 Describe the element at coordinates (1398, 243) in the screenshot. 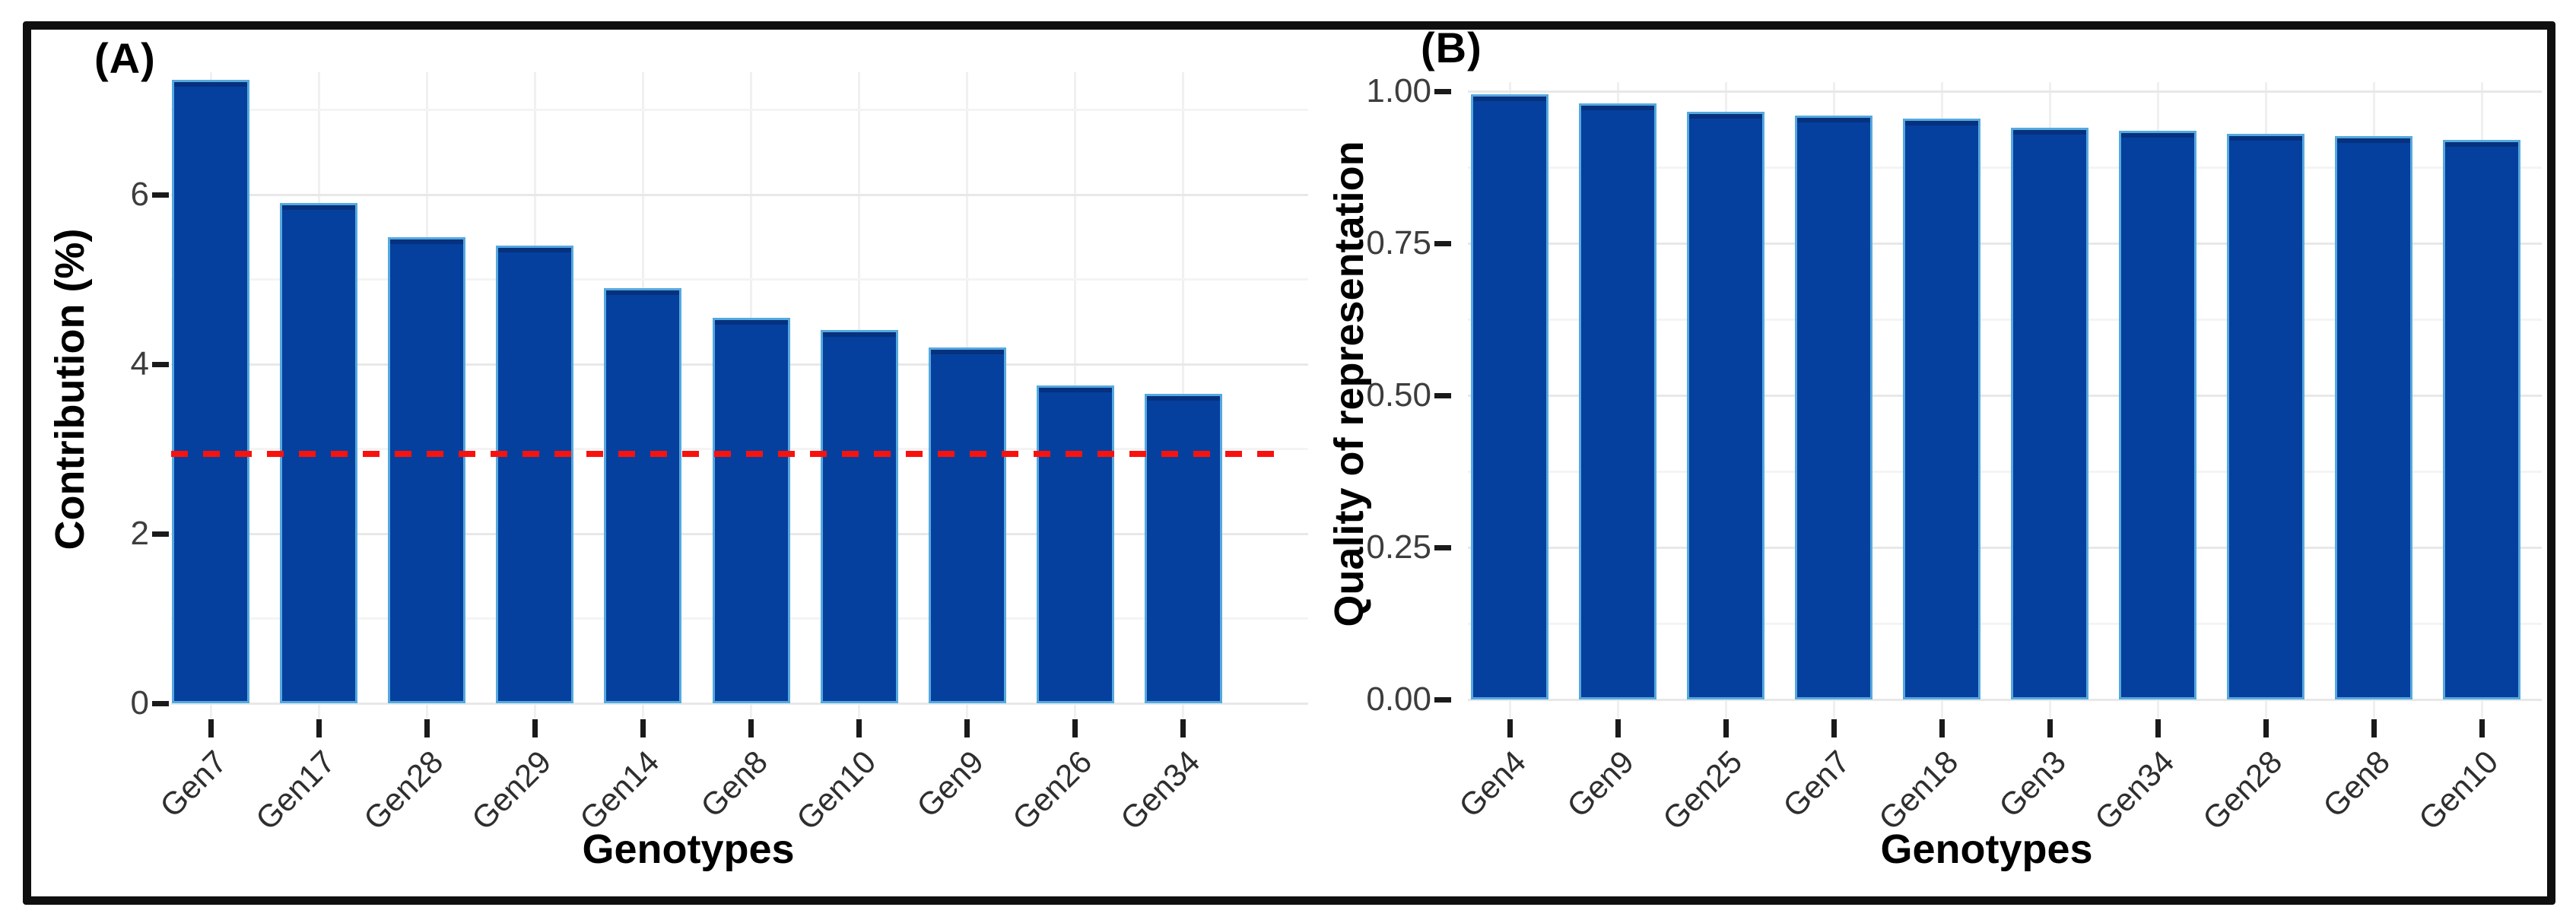

I see `y-tick-label: 0.75` at that location.